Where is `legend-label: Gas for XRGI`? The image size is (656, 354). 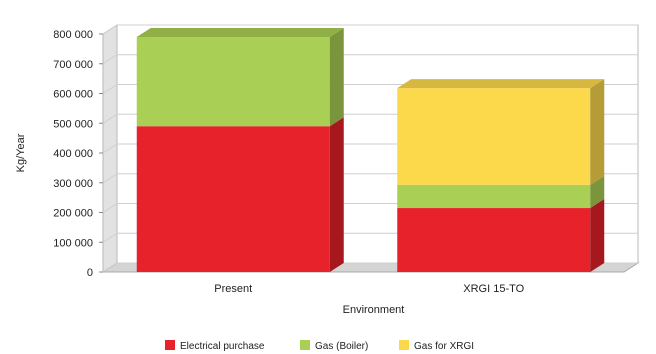 legend-label: Gas for XRGI is located at coordinates (444, 346).